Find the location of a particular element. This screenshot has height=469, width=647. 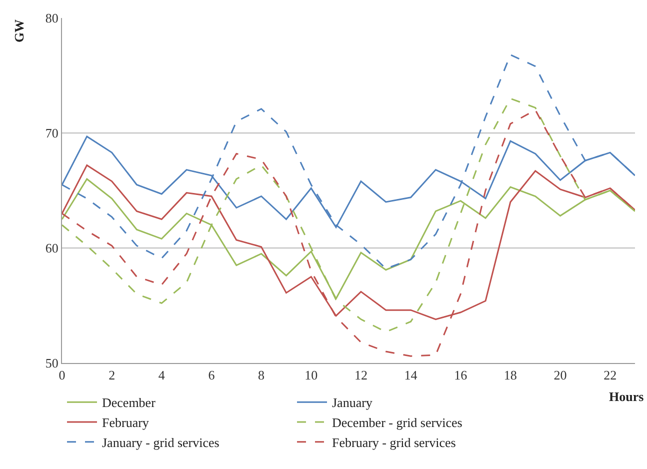

x-tick-label: 6 is located at coordinates (212, 375).